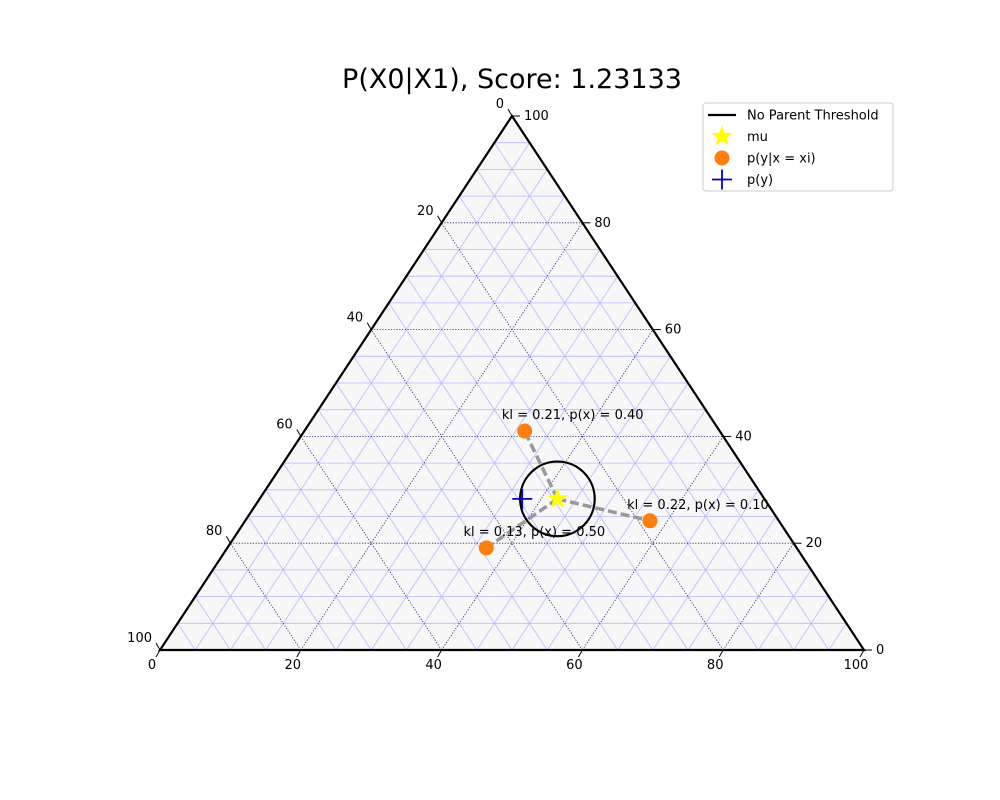 The image size is (1000, 800). What do you see at coordinates (602, 223) in the screenshot?
I see `right-tick-label: 80` at bounding box center [602, 223].